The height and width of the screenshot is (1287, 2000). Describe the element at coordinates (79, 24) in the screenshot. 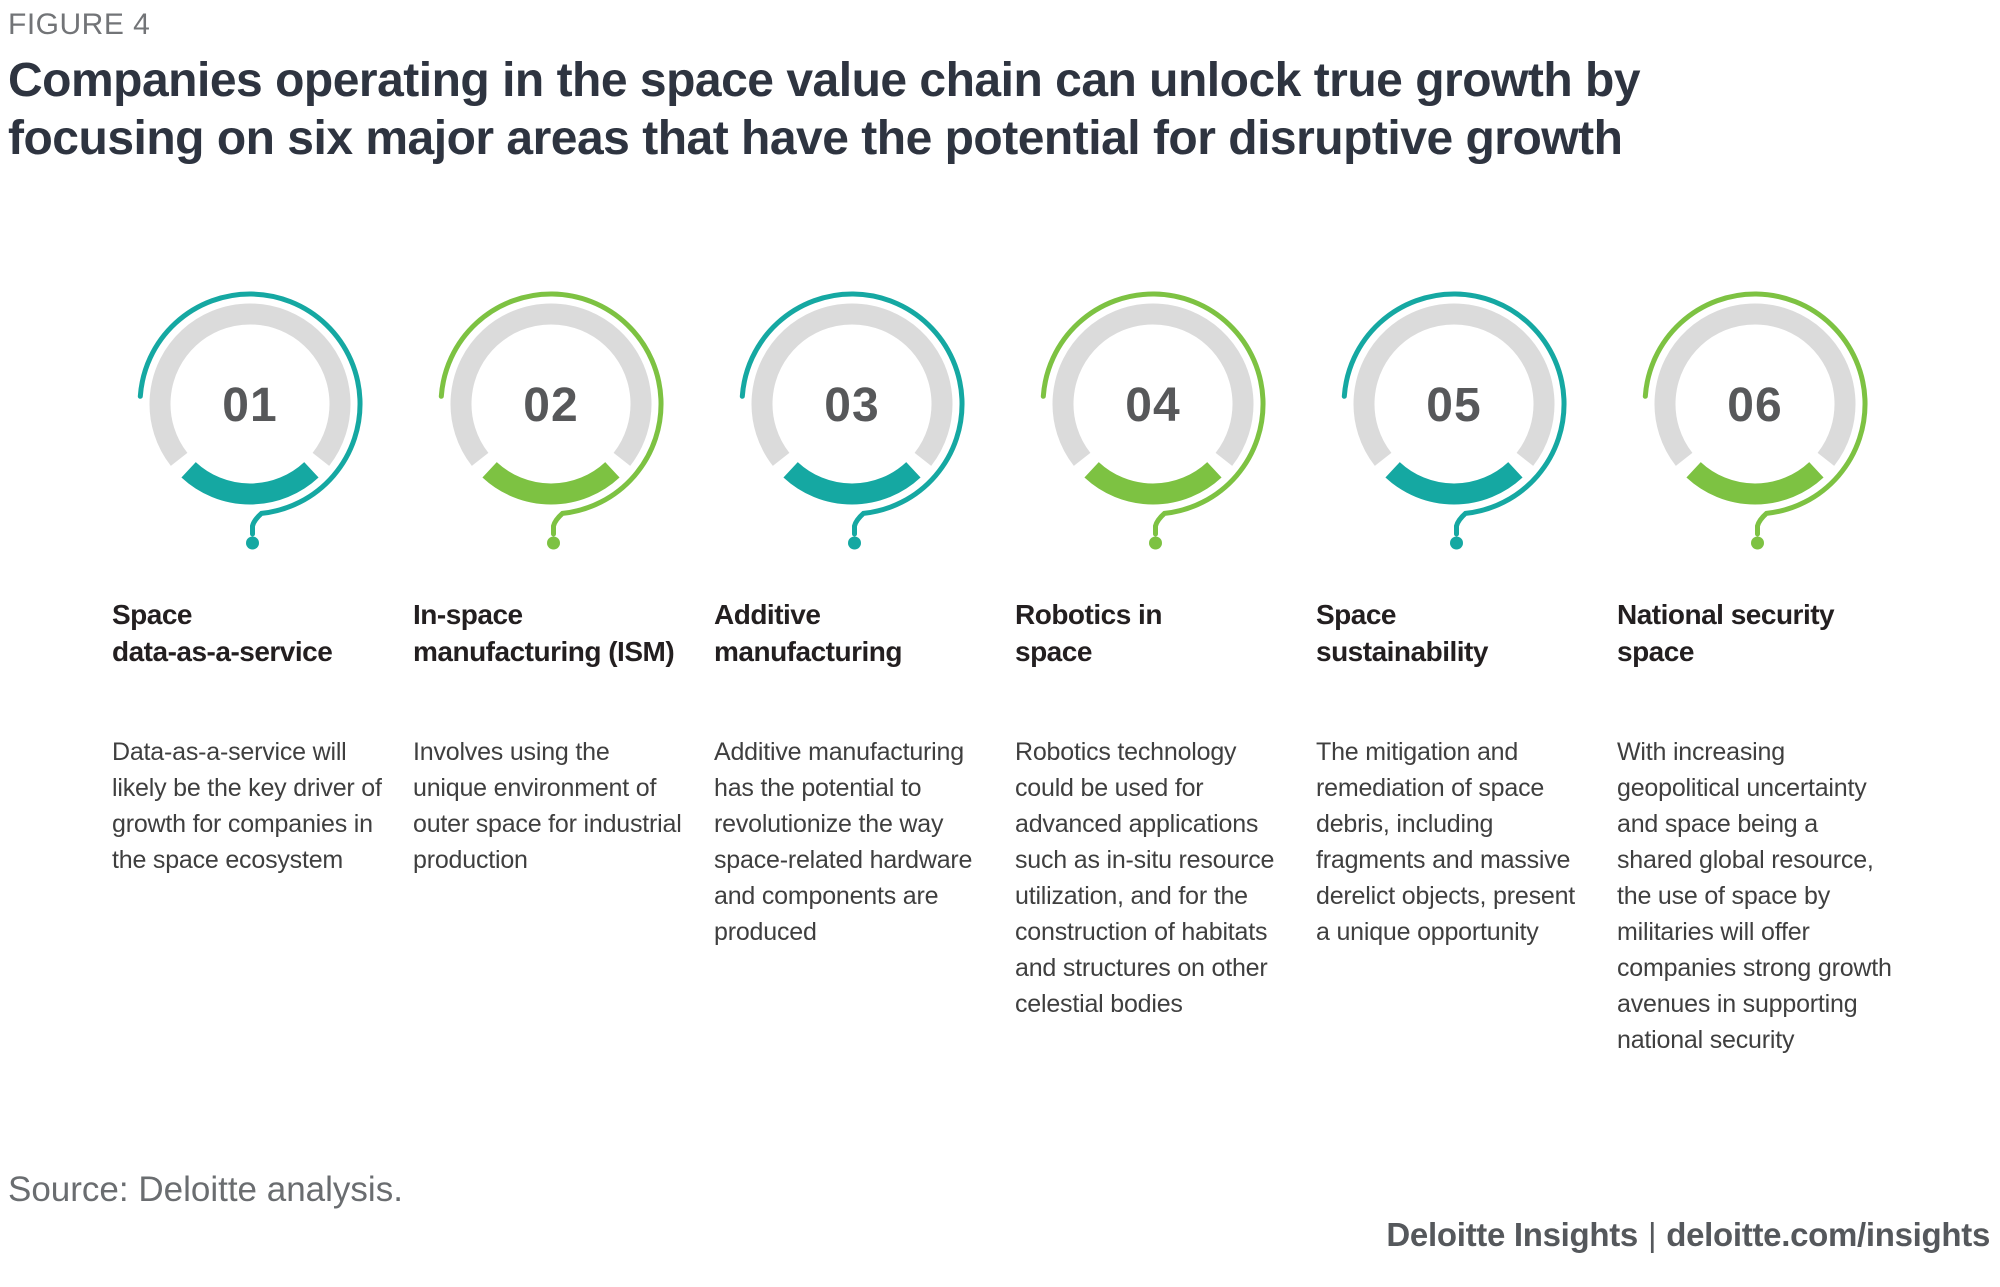

I see `figure-label: FIGURE 4` at that location.